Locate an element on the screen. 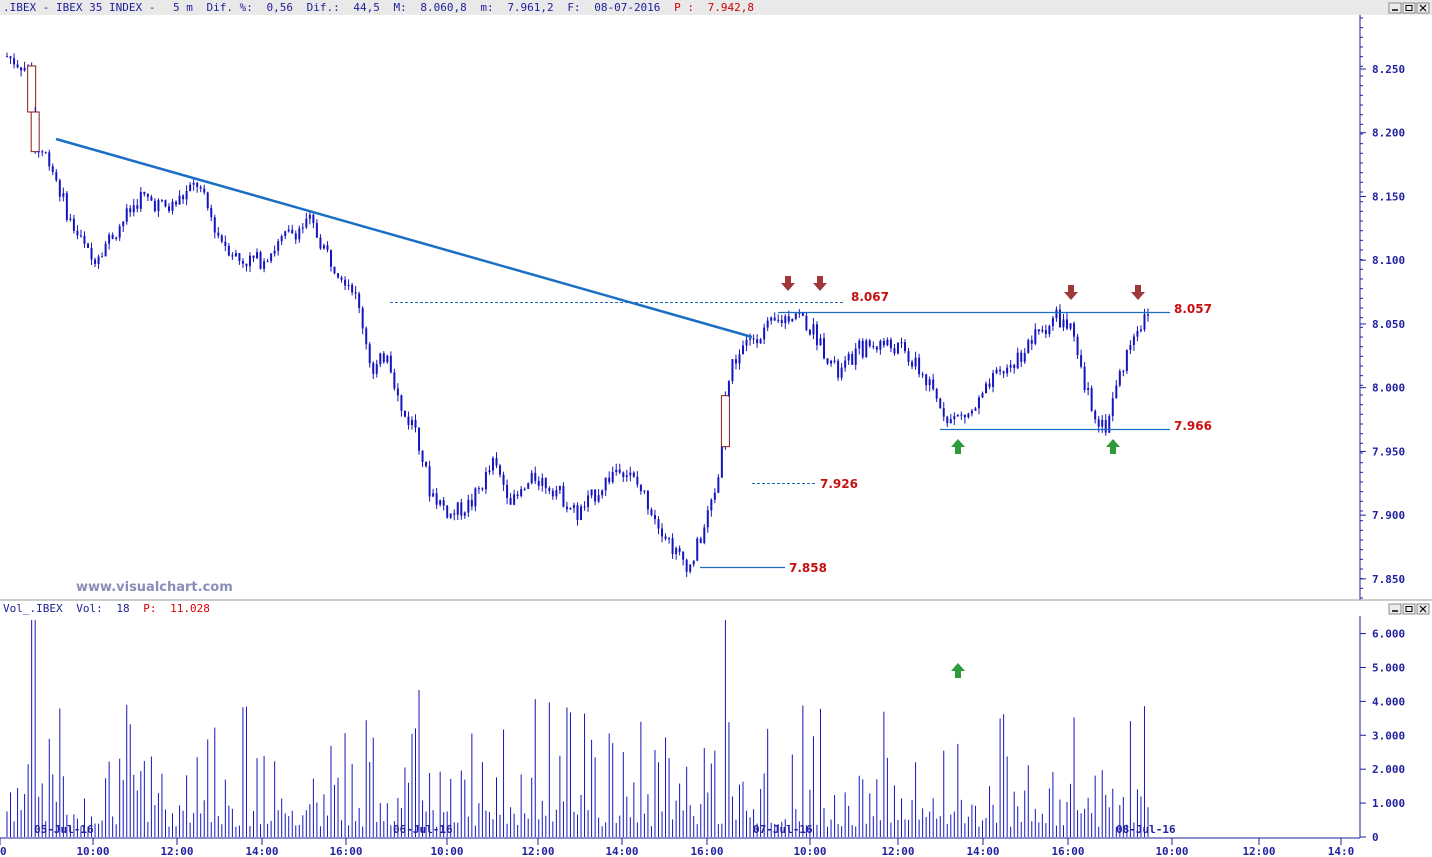 This screenshot has height=857, width=1432. volume-window-buttons is located at coordinates (1409, 609).